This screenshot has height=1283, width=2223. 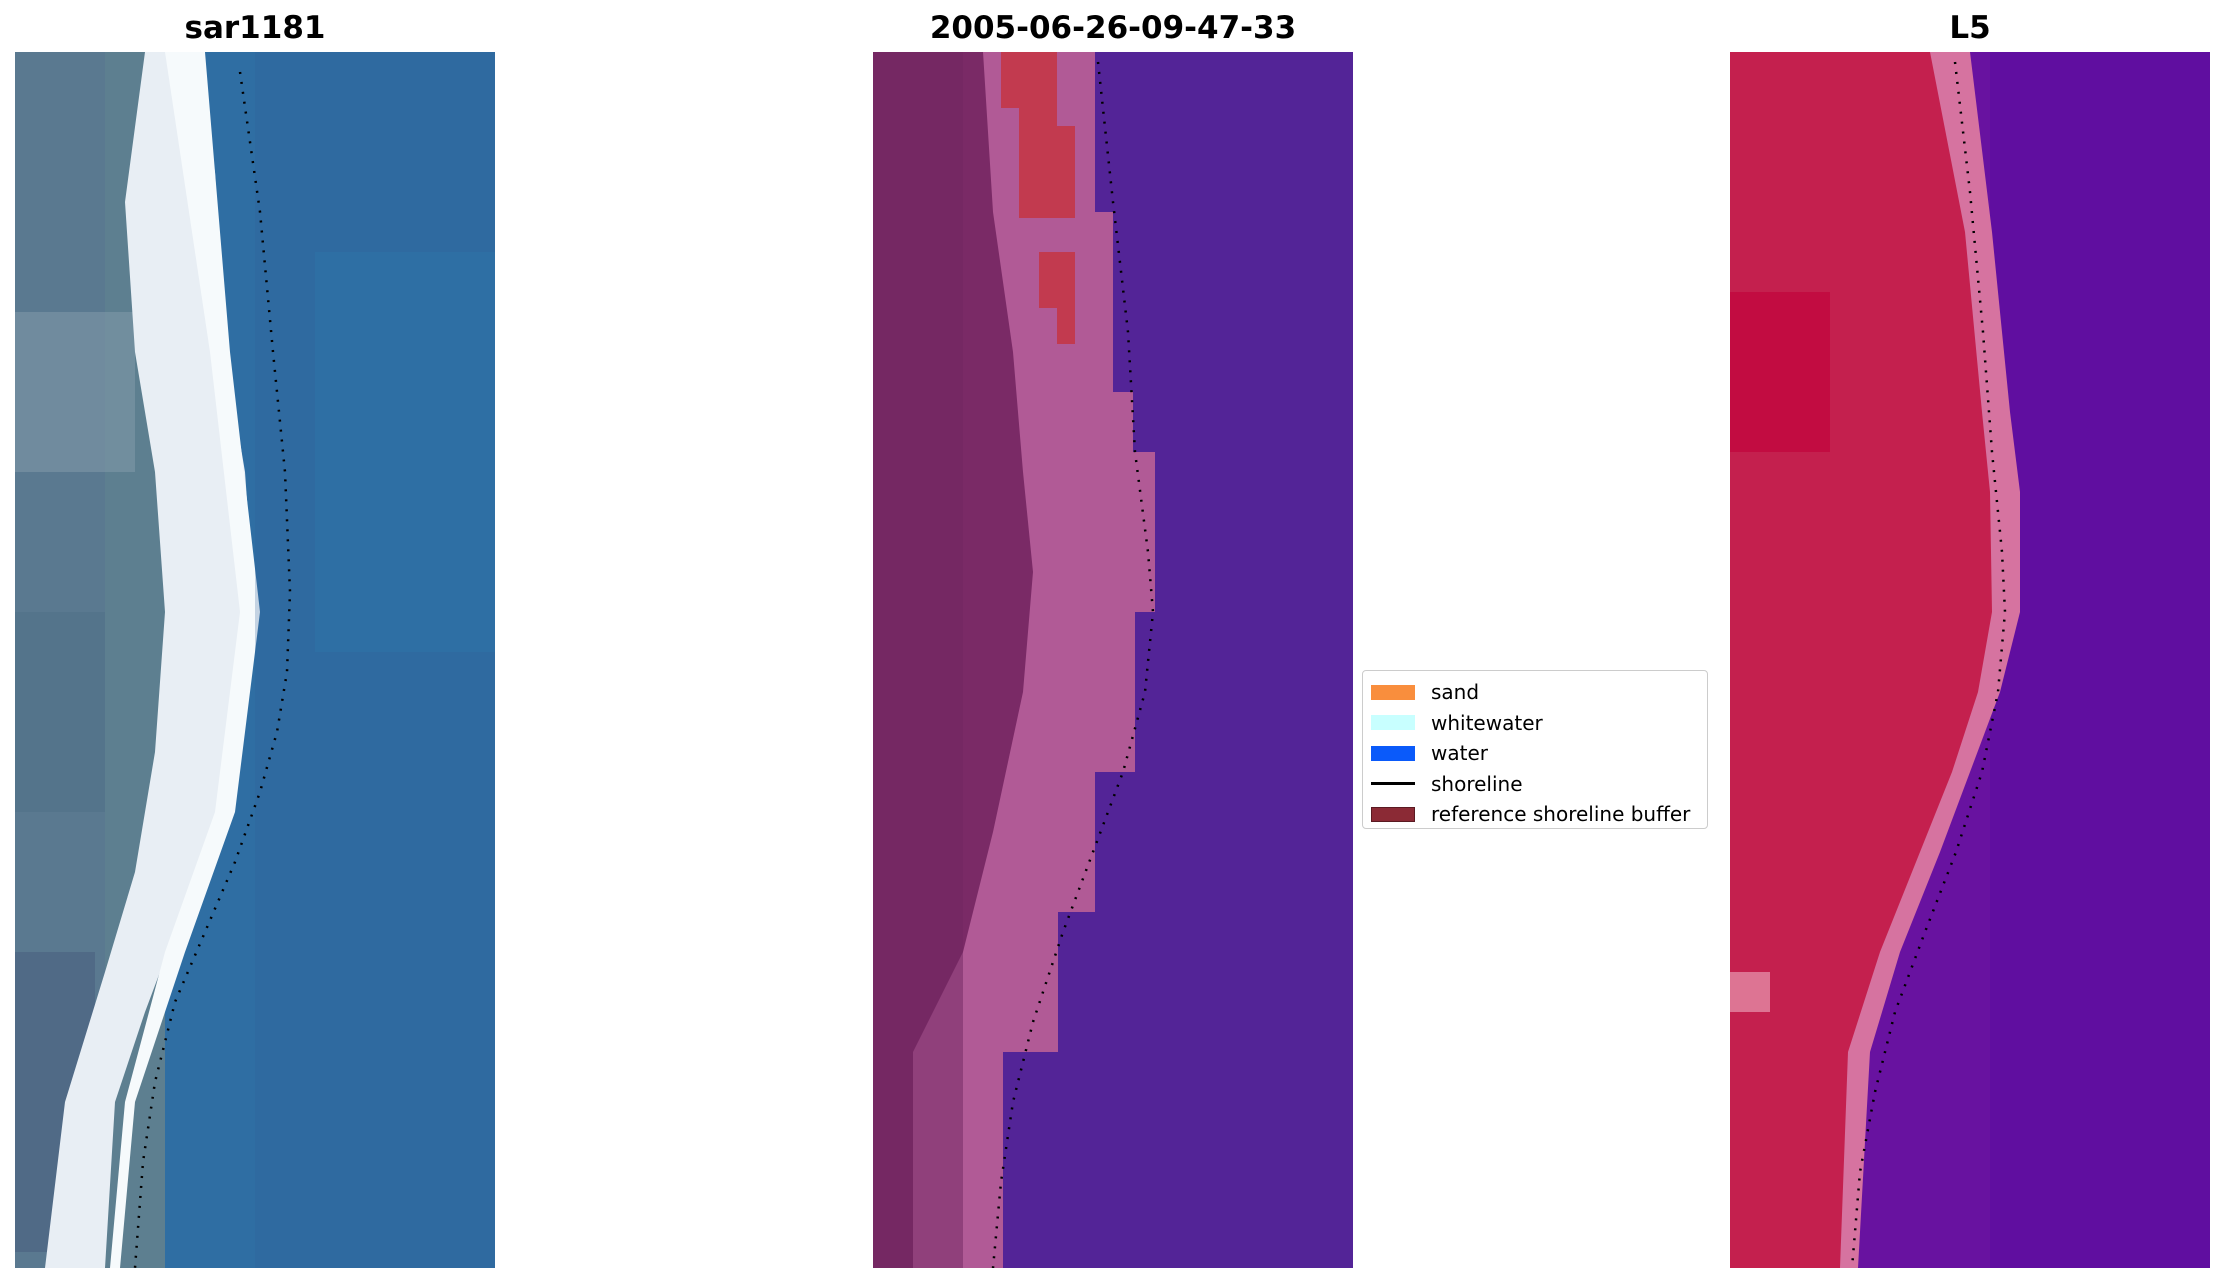 What do you see at coordinates (1477, 783) in the screenshot?
I see `legend-label: shoreline` at bounding box center [1477, 783].